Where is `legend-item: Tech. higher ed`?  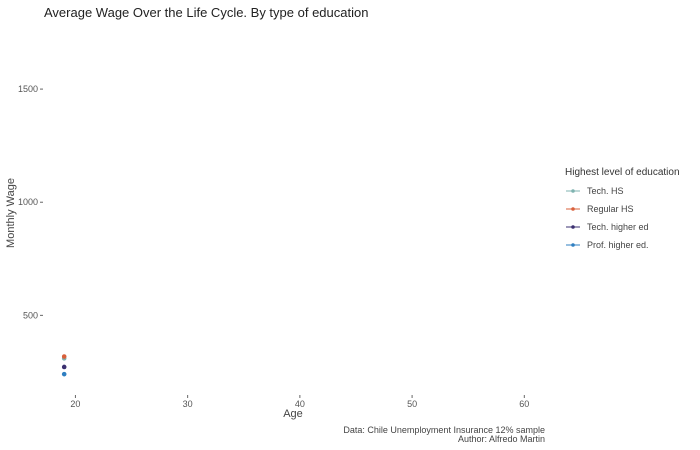 legend-item: Tech. higher ed is located at coordinates (607, 227).